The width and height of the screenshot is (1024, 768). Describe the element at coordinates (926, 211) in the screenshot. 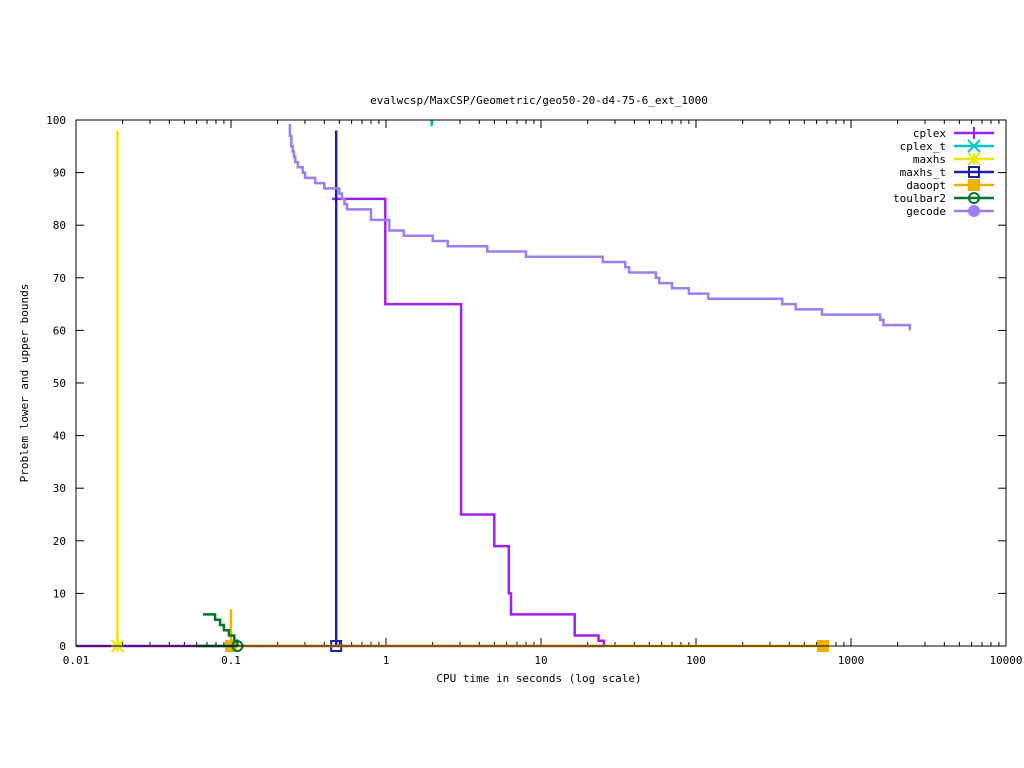

I see `legend-label-gecode: gecode` at that location.